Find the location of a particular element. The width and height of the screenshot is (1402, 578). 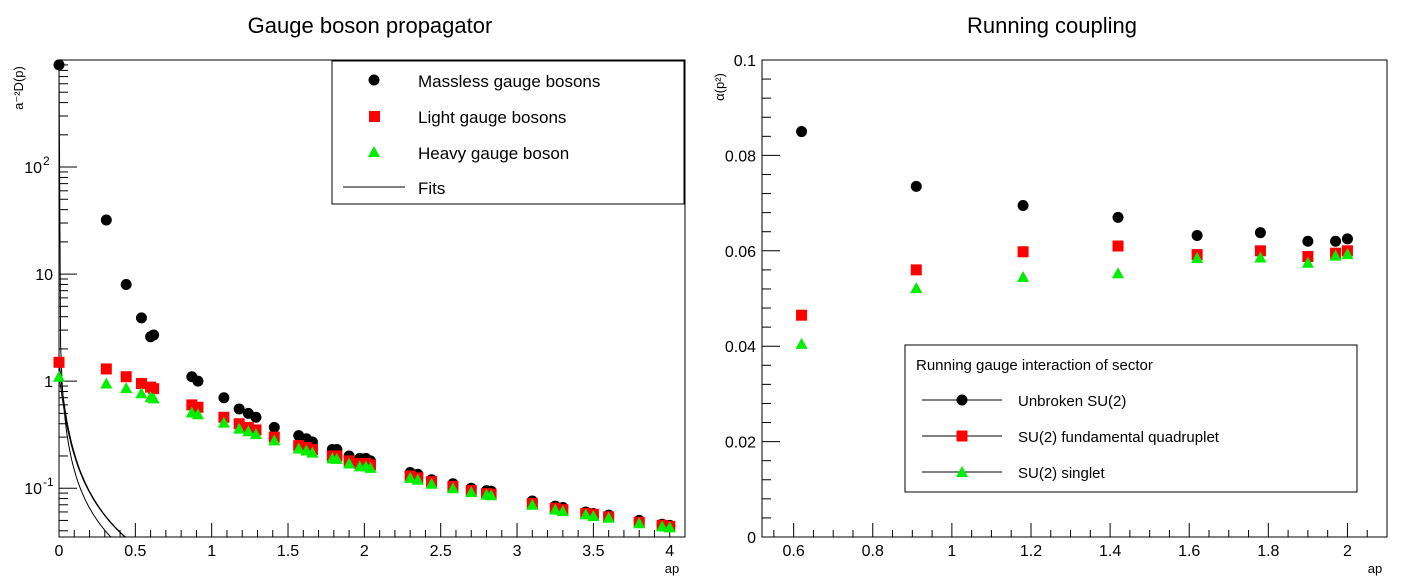

legend-marker-light is located at coordinates (374, 116).